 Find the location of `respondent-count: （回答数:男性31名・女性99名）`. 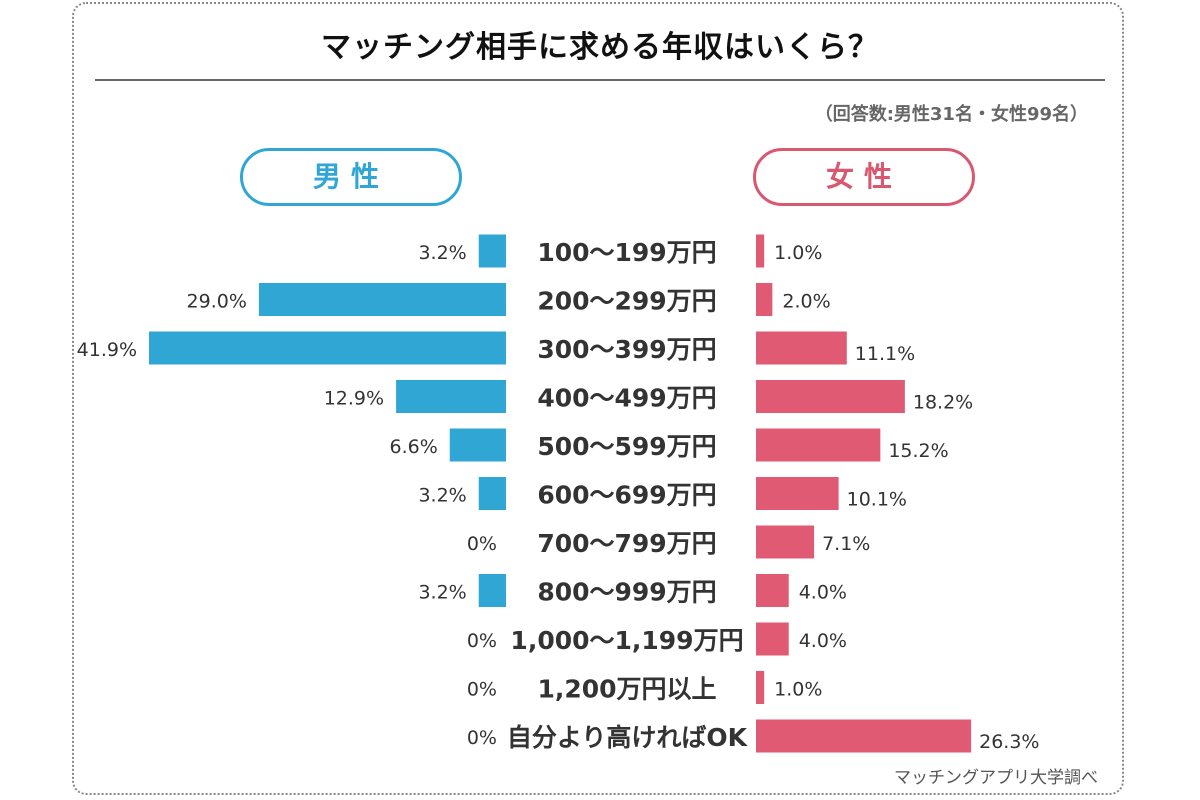

respondent-count: （回答数:男性31名・女性99名） is located at coordinates (951, 114).